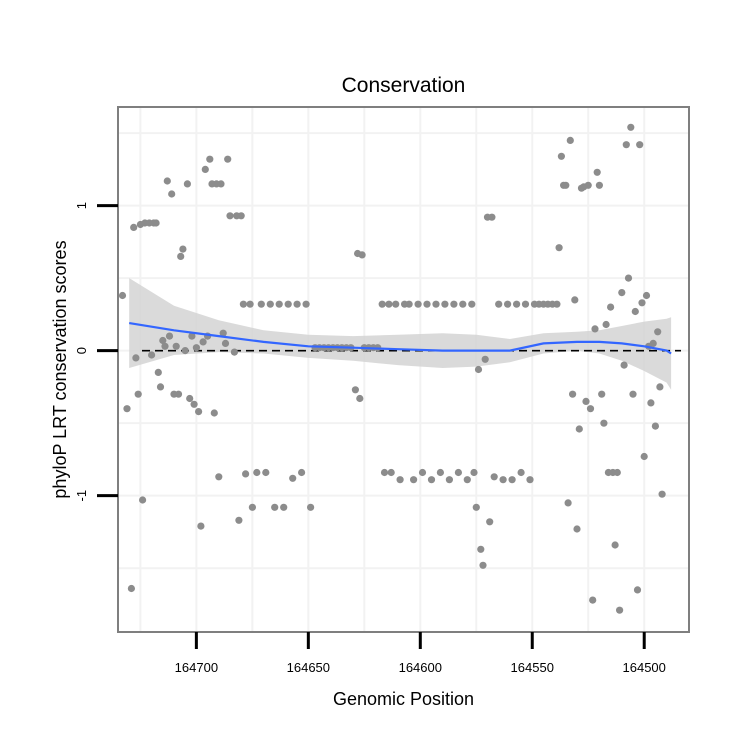 This screenshot has width=750, height=750. What do you see at coordinates (420, 667) in the screenshot?
I see `x-tick-label: 164600` at bounding box center [420, 667].